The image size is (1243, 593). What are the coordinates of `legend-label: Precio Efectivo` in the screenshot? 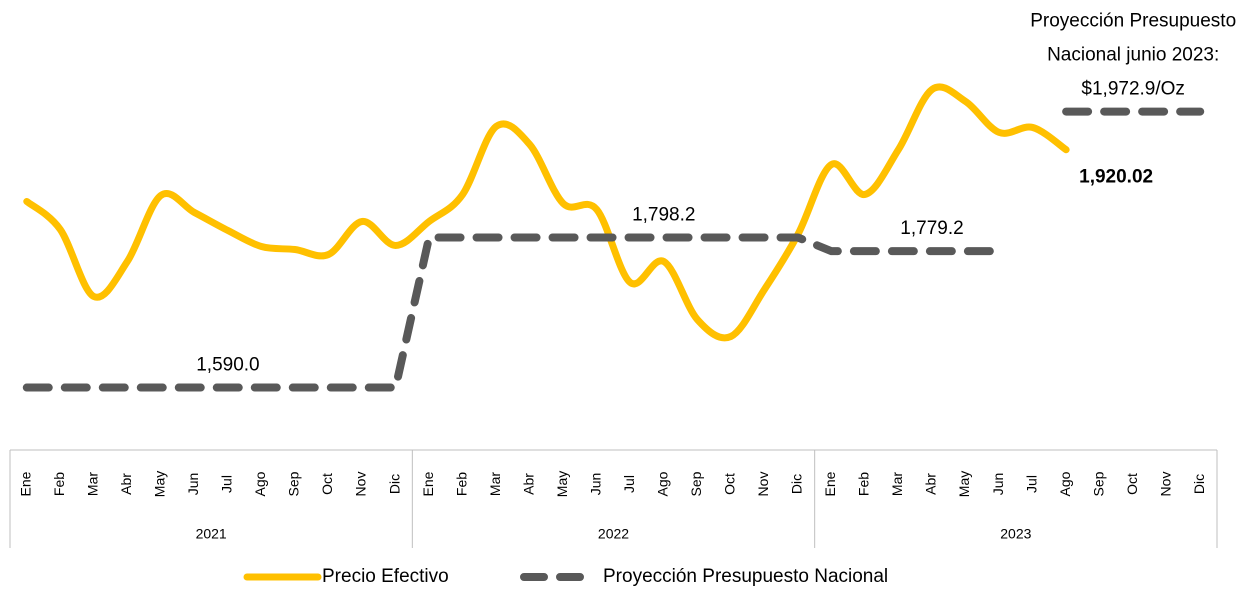 It's located at (385, 576).